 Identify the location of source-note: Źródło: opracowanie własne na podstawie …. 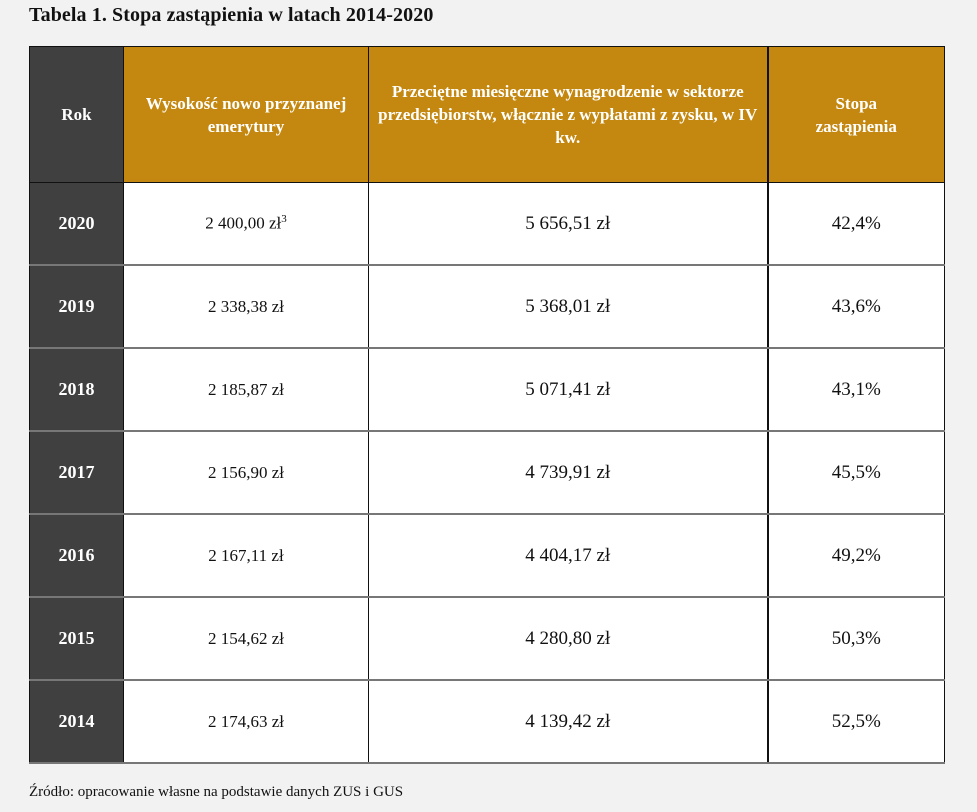
(216, 792).